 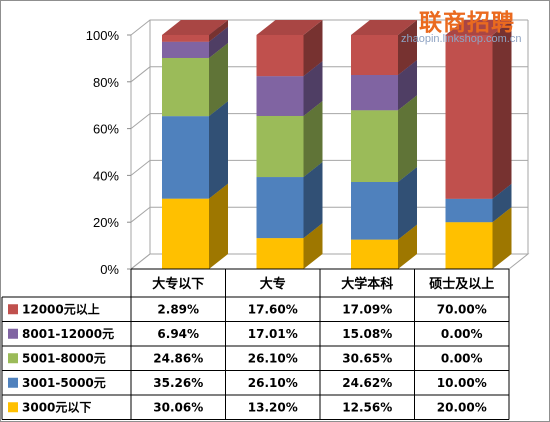 What do you see at coordinates (367, 407) in the screenshot?
I see `table-value: 12.56%` at bounding box center [367, 407].